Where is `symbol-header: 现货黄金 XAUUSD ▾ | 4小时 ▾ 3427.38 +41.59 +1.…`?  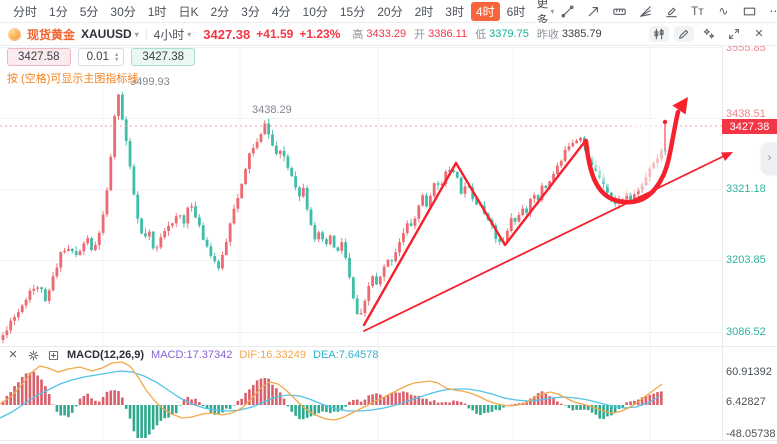
symbol-header: 现货黄金 XAUUSD ▾ | 4小时 ▾ 3427.38 +41.59 +1.… is located at coordinates (388, 34).